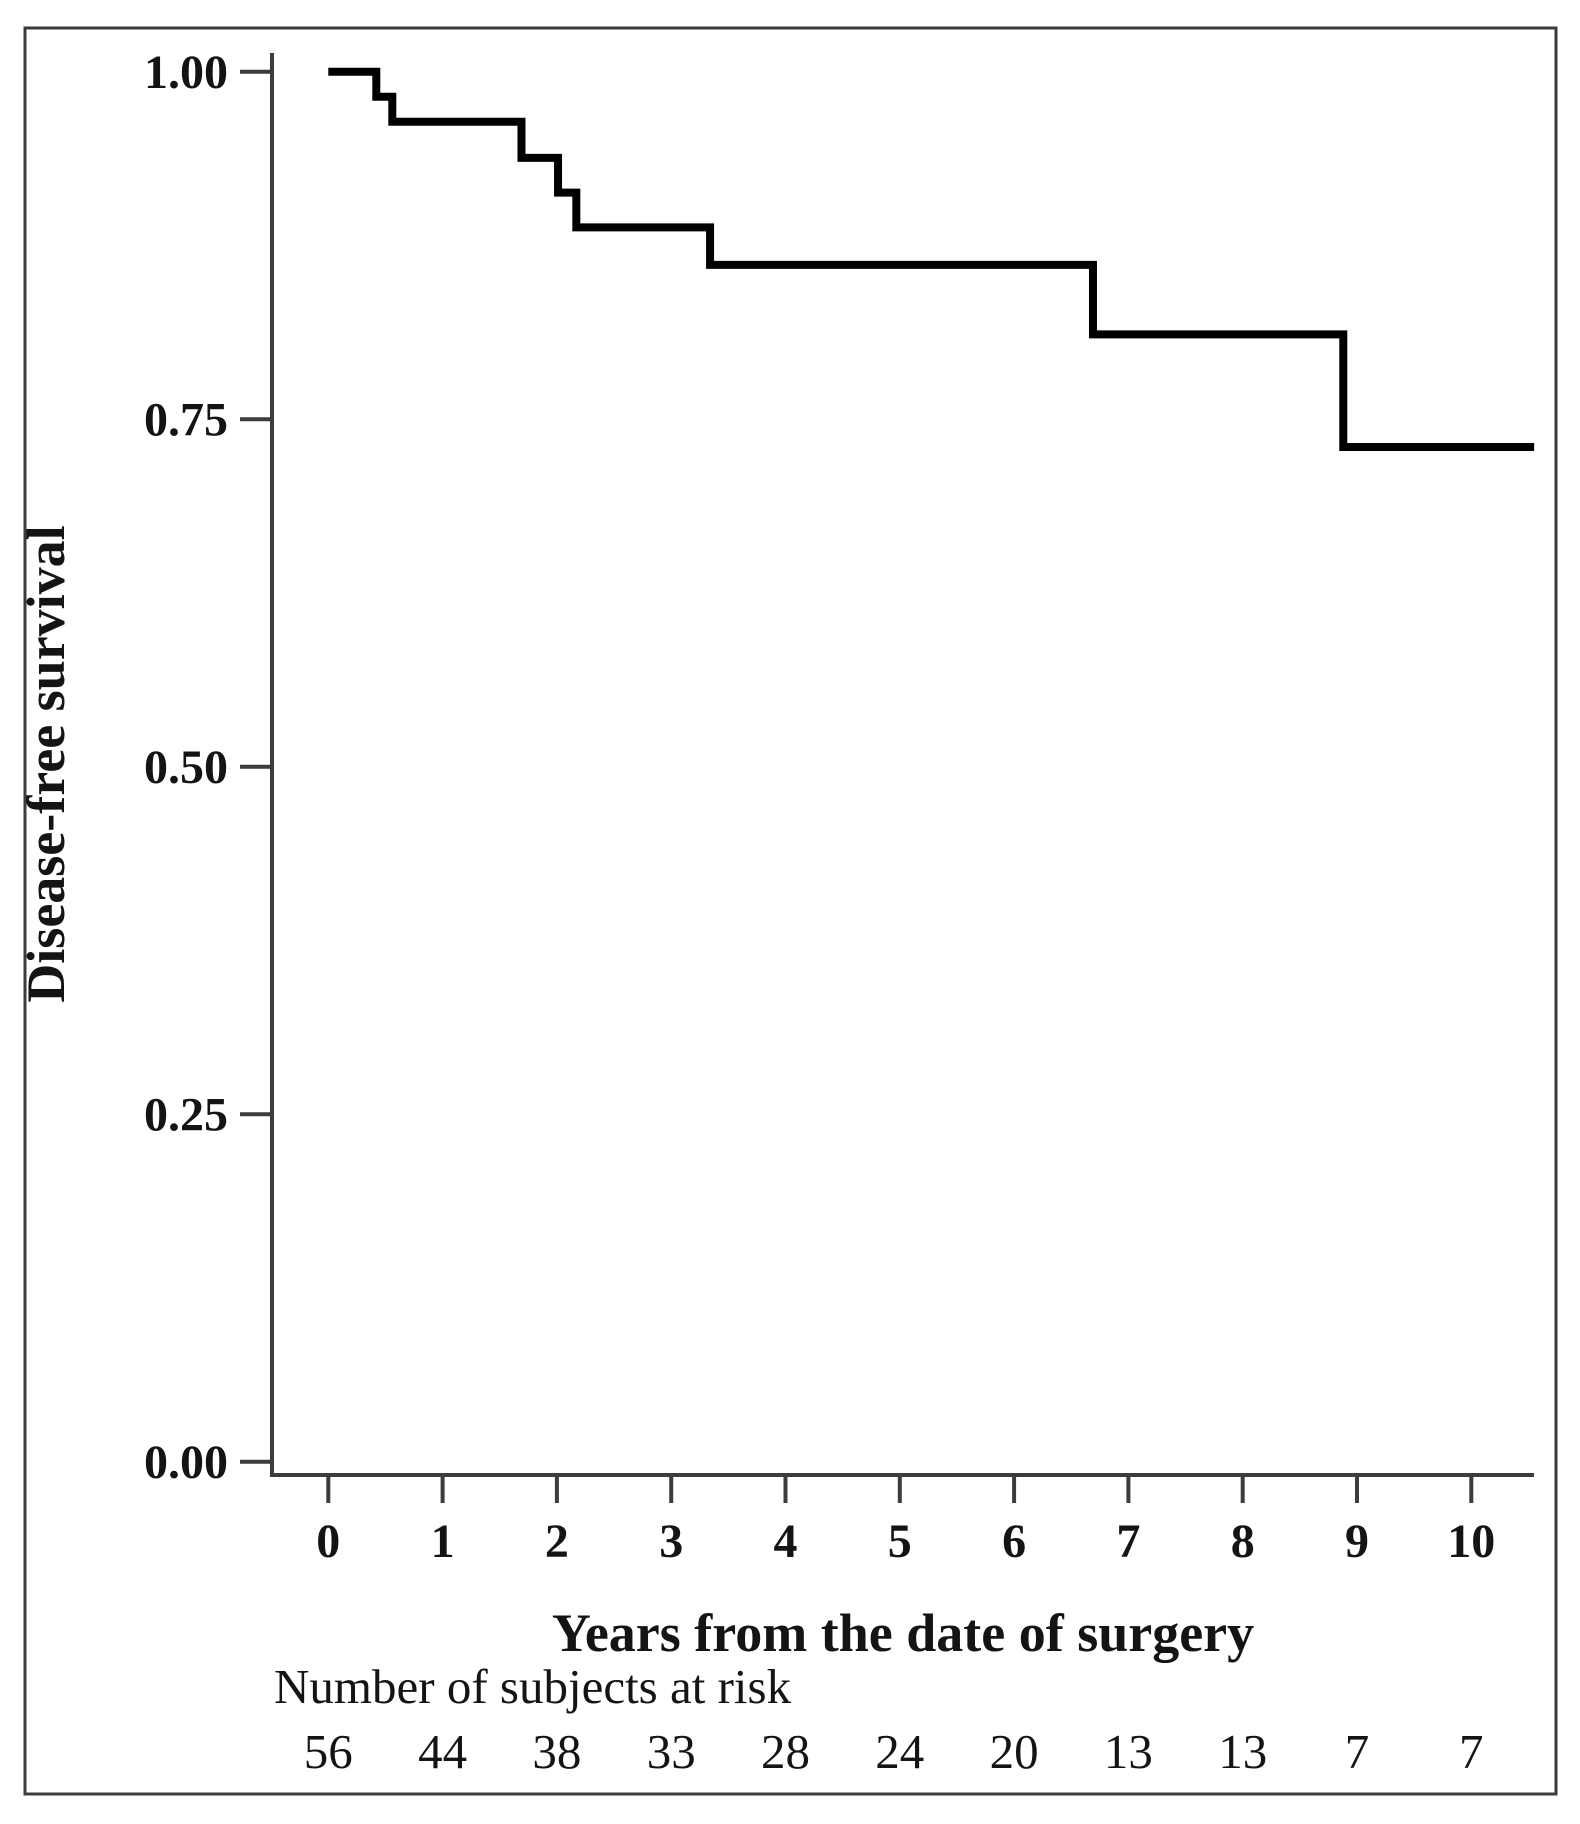 The height and width of the screenshot is (1824, 1580). I want to click on risk-count: 33, so click(671, 1751).